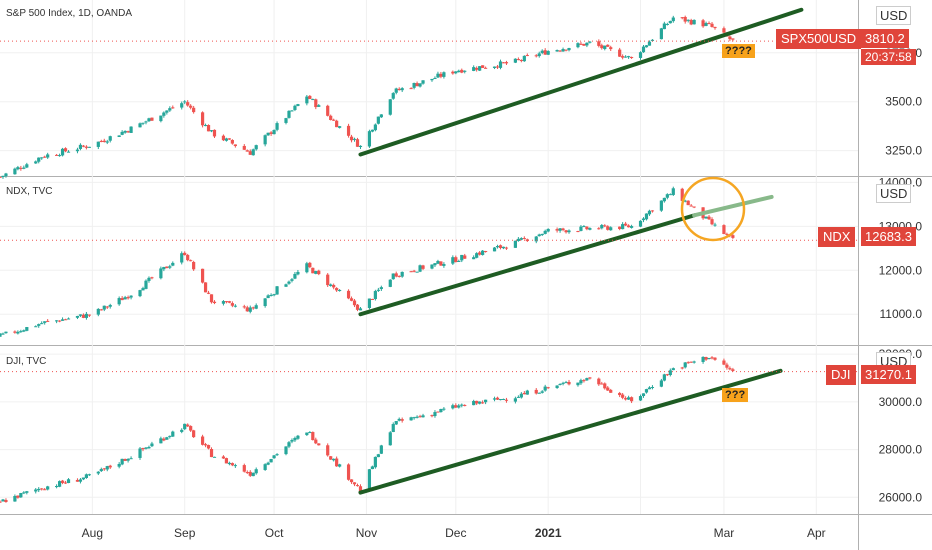 Image resolution: width=932 pixels, height=550 pixels. Describe the element at coordinates (29, 191) in the screenshot. I see `pane-title-ndx: NDX, TVC` at that location.